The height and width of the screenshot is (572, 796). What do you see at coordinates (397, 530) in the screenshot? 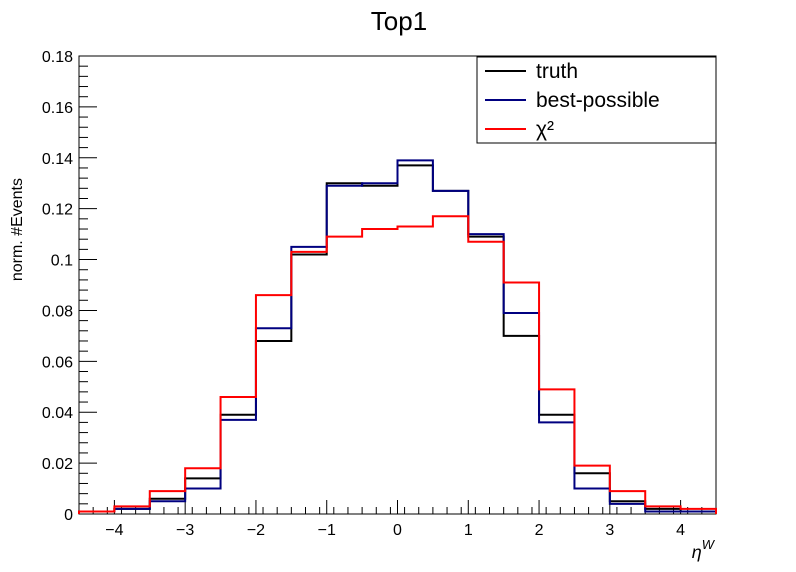
I see `x-tick-label: 0` at bounding box center [397, 530].